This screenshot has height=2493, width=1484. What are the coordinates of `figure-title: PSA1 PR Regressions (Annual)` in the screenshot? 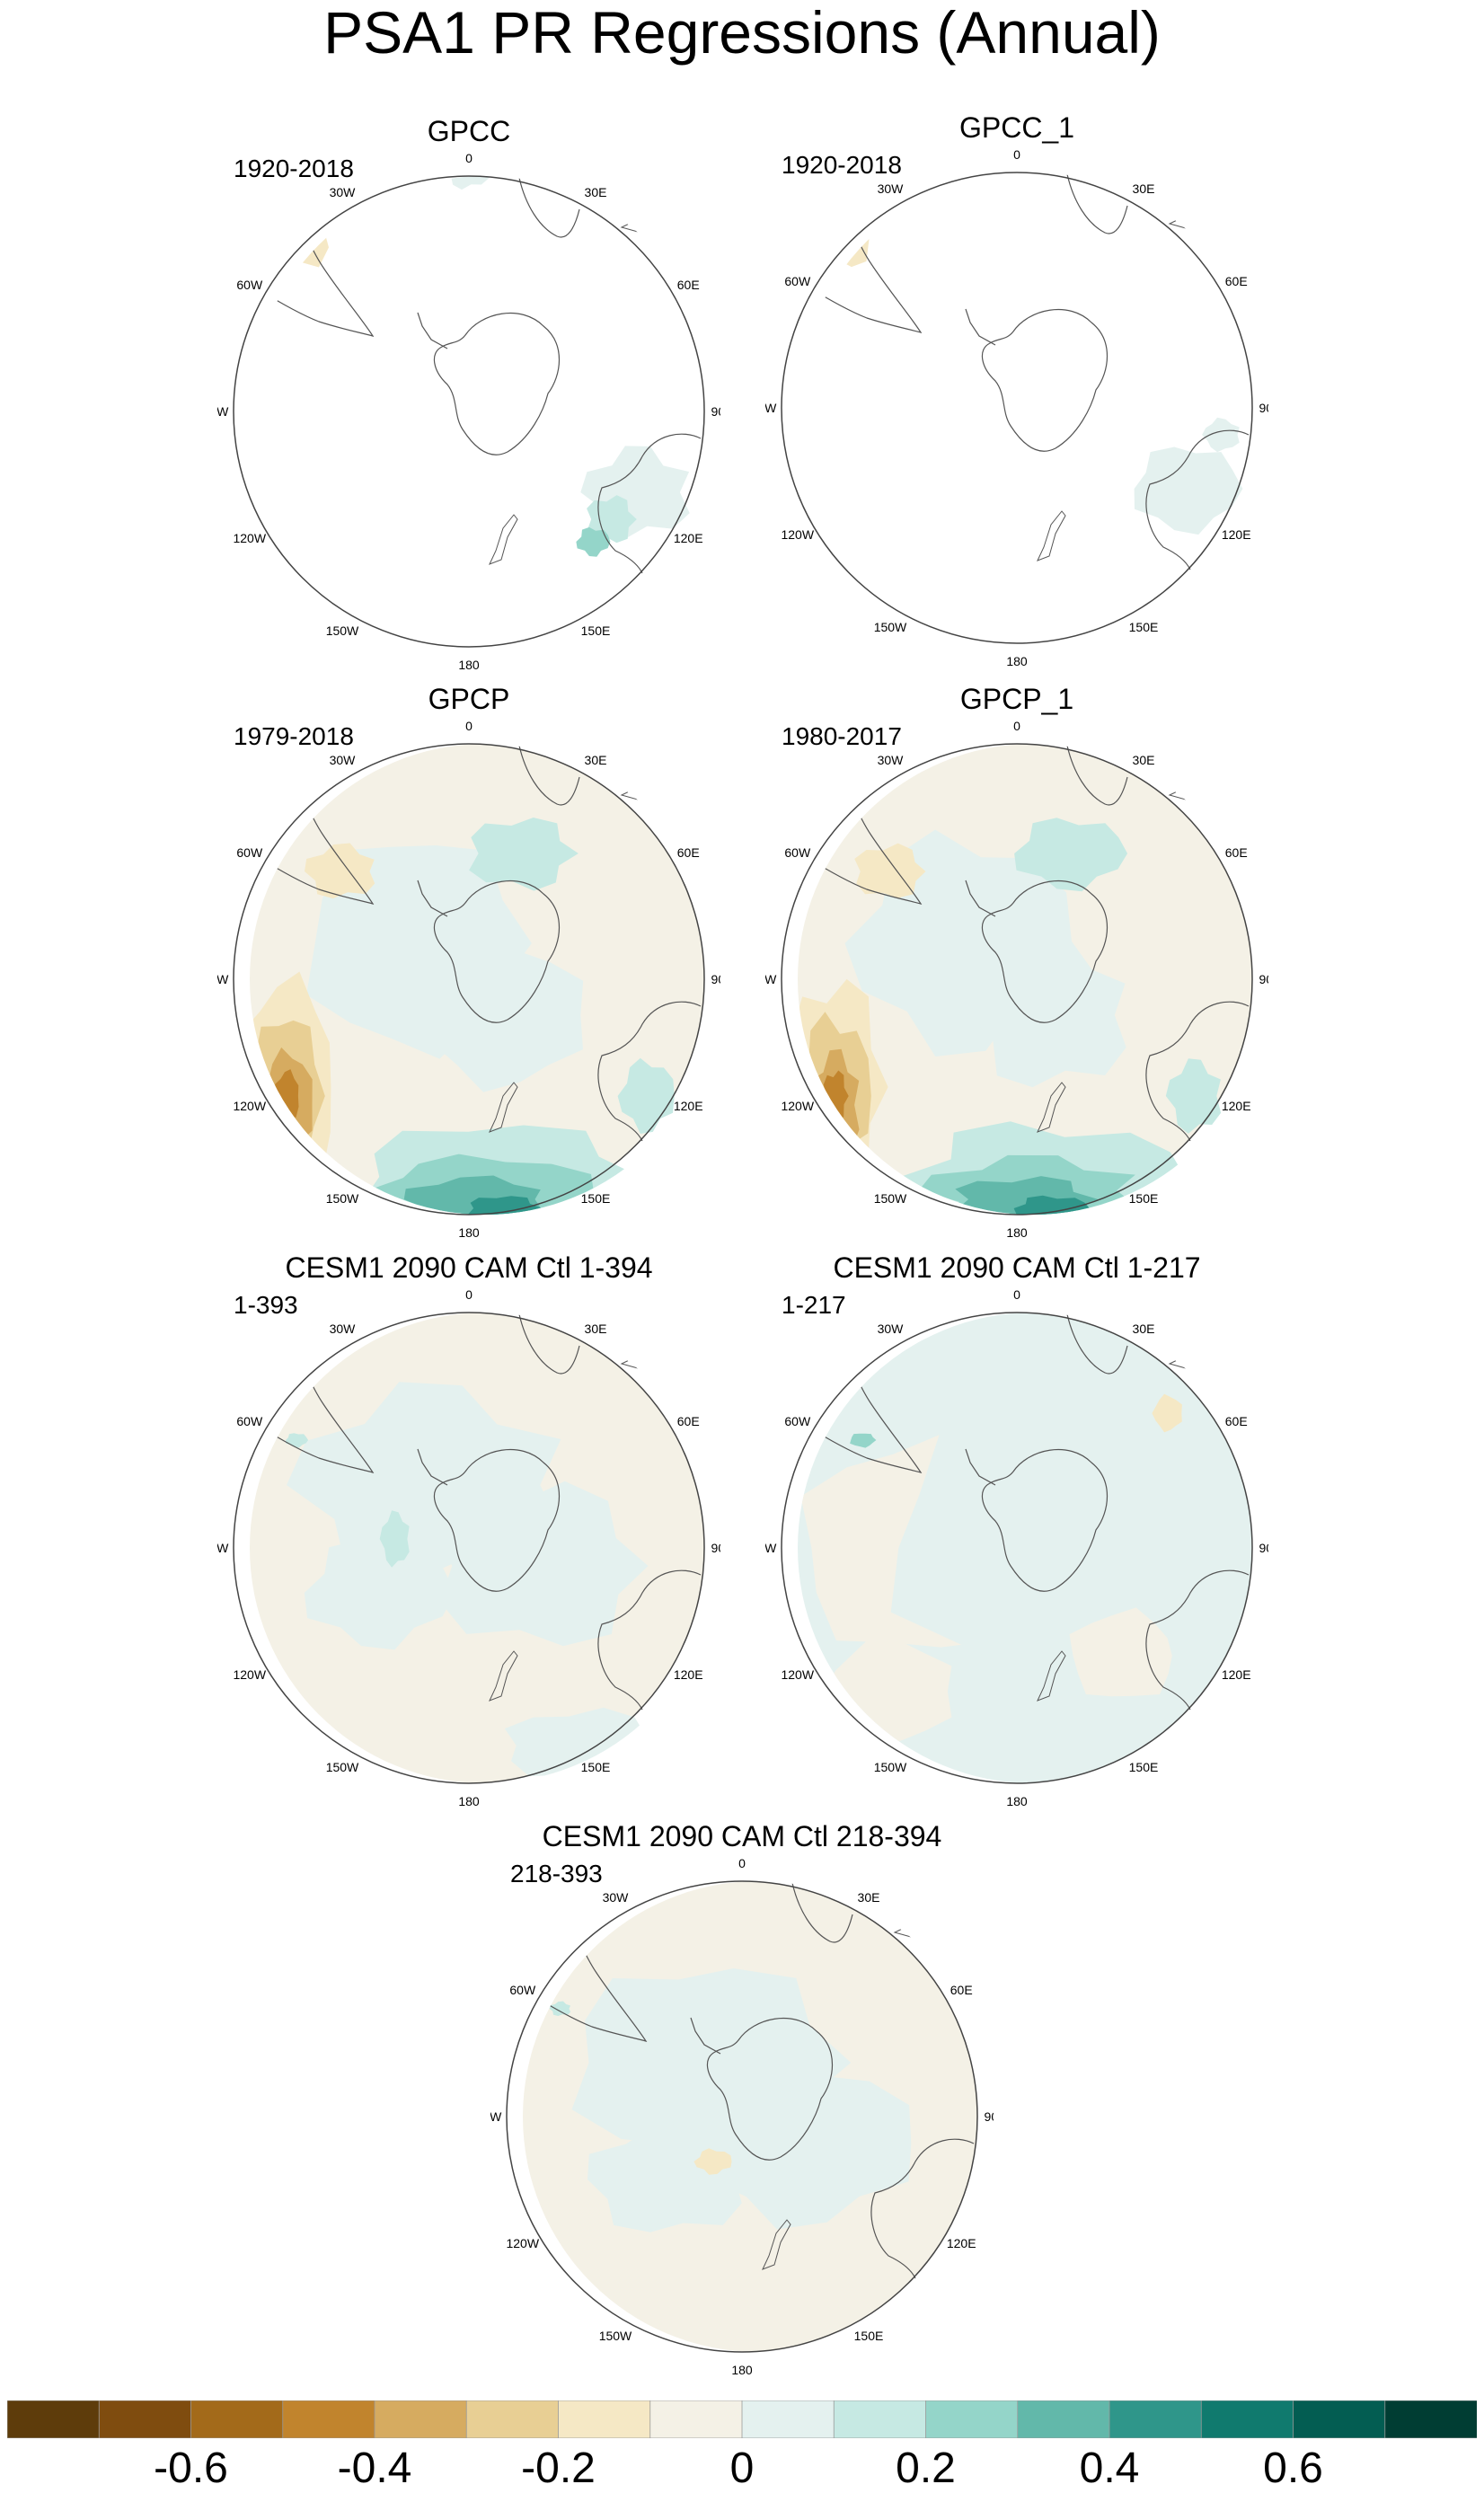 It's located at (742, 32).